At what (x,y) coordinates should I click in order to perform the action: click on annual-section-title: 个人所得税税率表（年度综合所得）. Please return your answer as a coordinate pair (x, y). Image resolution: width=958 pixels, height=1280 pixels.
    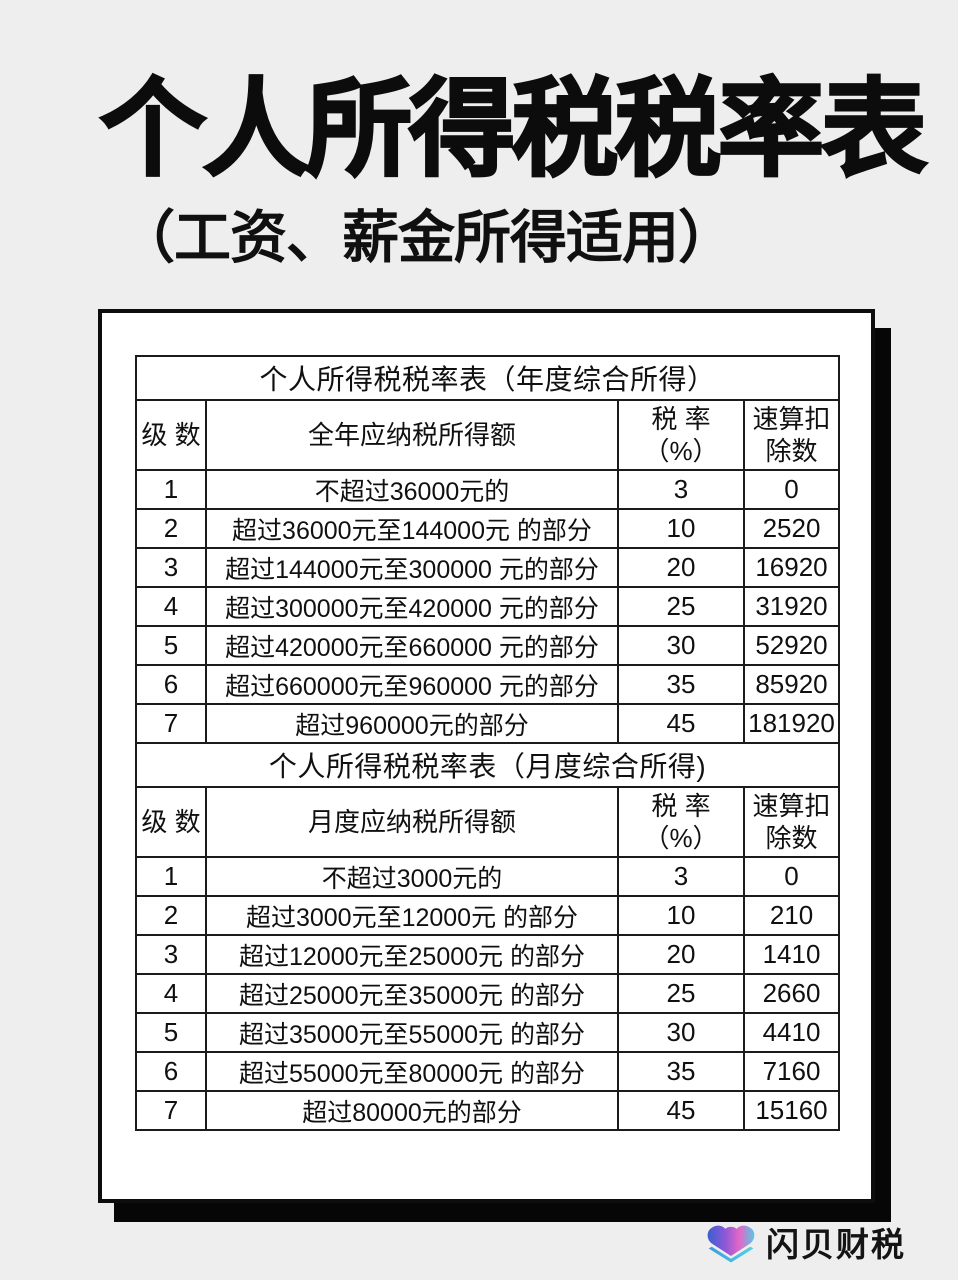
    Looking at the image, I should click on (487, 378).